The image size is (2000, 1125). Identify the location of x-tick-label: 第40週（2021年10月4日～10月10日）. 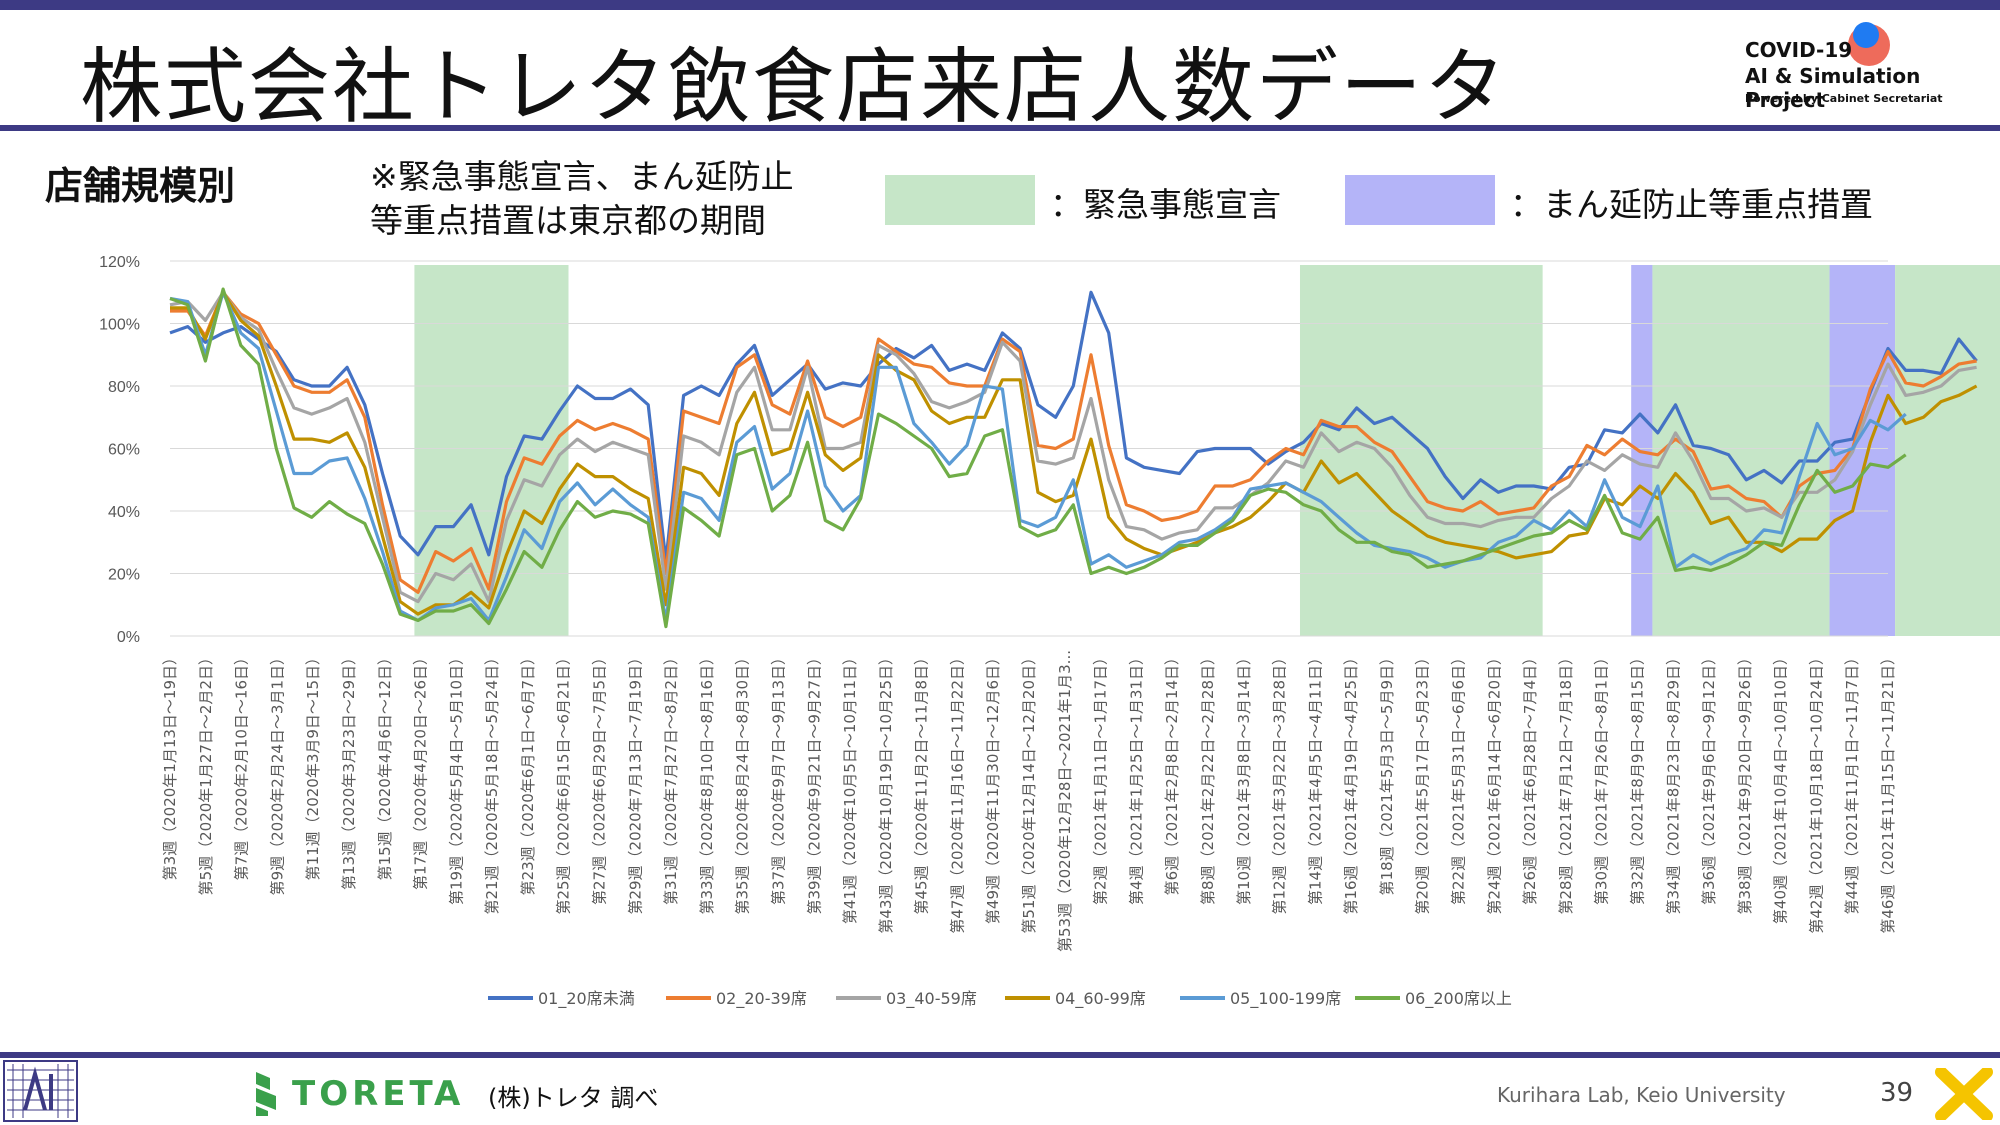
(1781, 787).